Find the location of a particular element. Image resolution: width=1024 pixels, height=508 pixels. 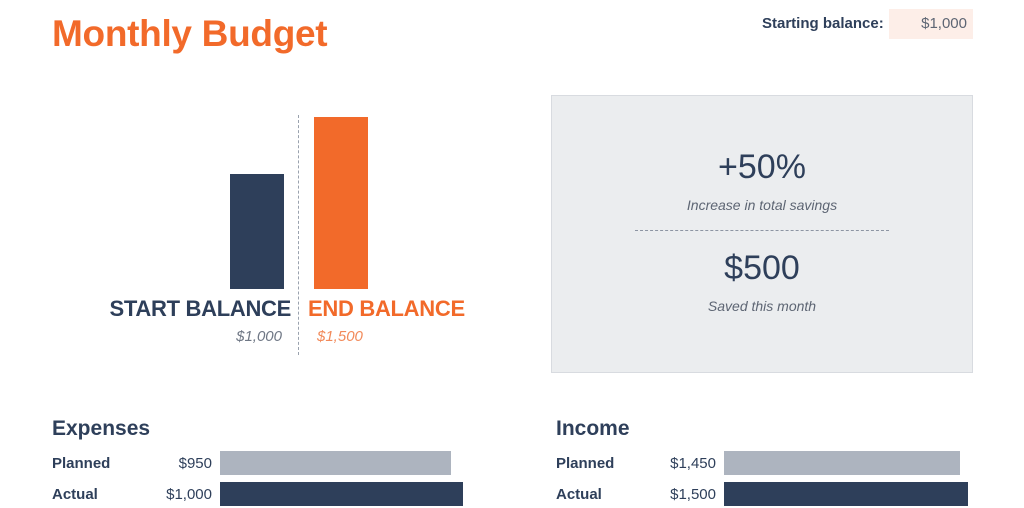

increase-caption: Increase in total savings is located at coordinates (762, 205).